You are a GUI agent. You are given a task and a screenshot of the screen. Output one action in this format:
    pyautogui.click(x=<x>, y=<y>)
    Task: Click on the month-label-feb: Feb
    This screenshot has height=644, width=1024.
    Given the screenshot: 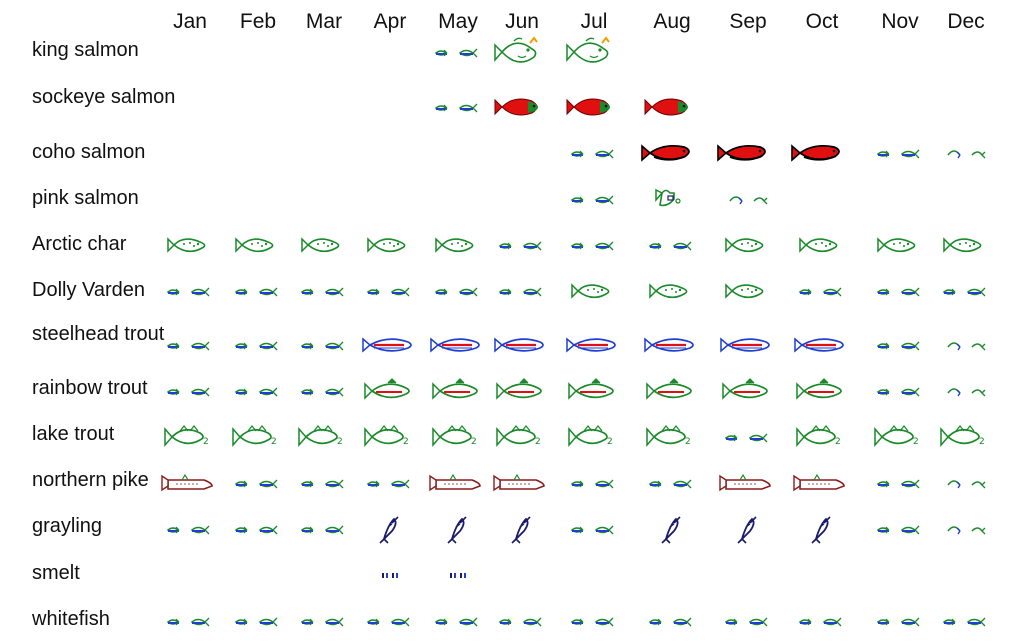 What is the action you would take?
    pyautogui.click(x=258, y=21)
    